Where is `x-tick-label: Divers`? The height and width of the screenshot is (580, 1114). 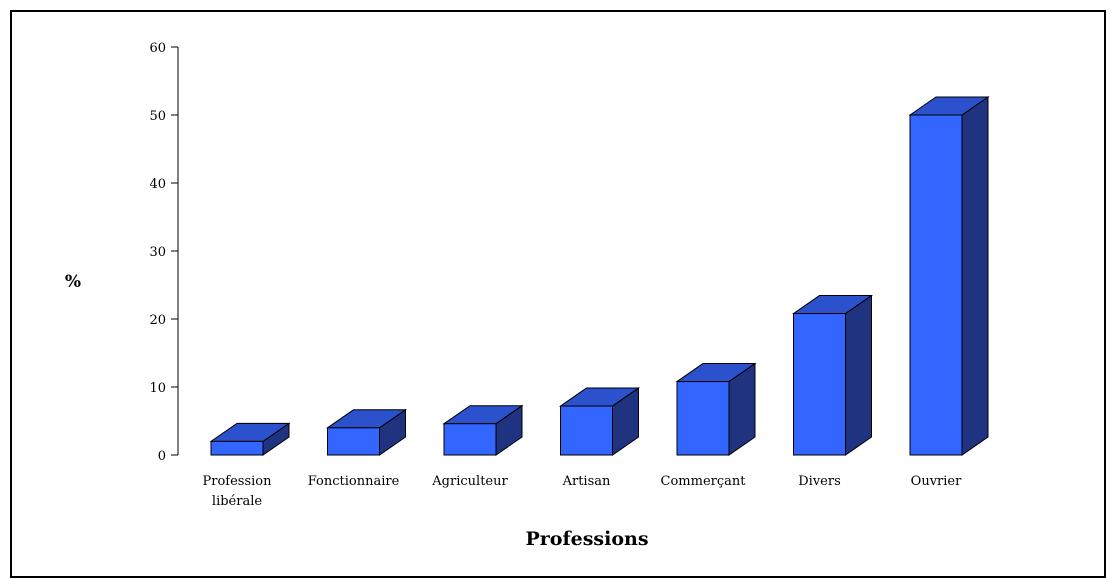
x-tick-label: Divers is located at coordinates (819, 481).